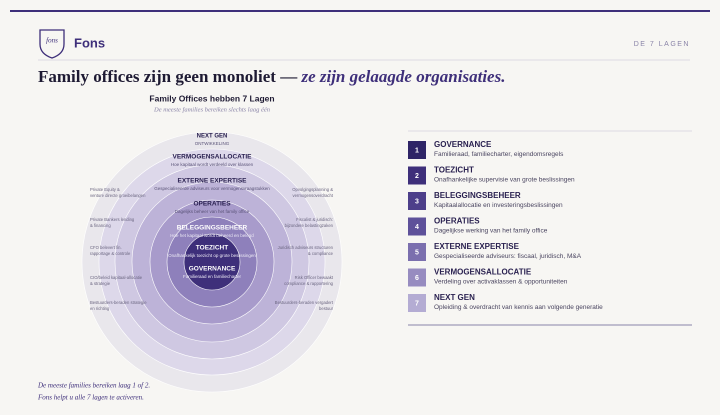 The width and height of the screenshot is (720, 415). I want to click on ring-name: BELEGGINGSBEHEER, so click(212, 228).